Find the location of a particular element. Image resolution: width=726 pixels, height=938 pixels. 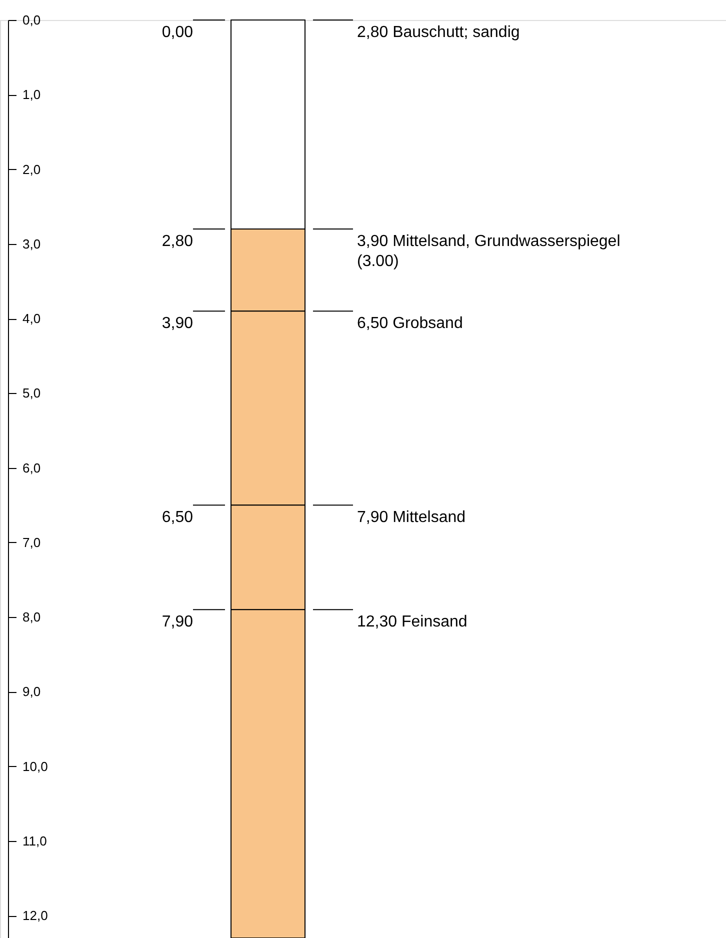

y-tick-label: 6,0 is located at coordinates (31, 468).